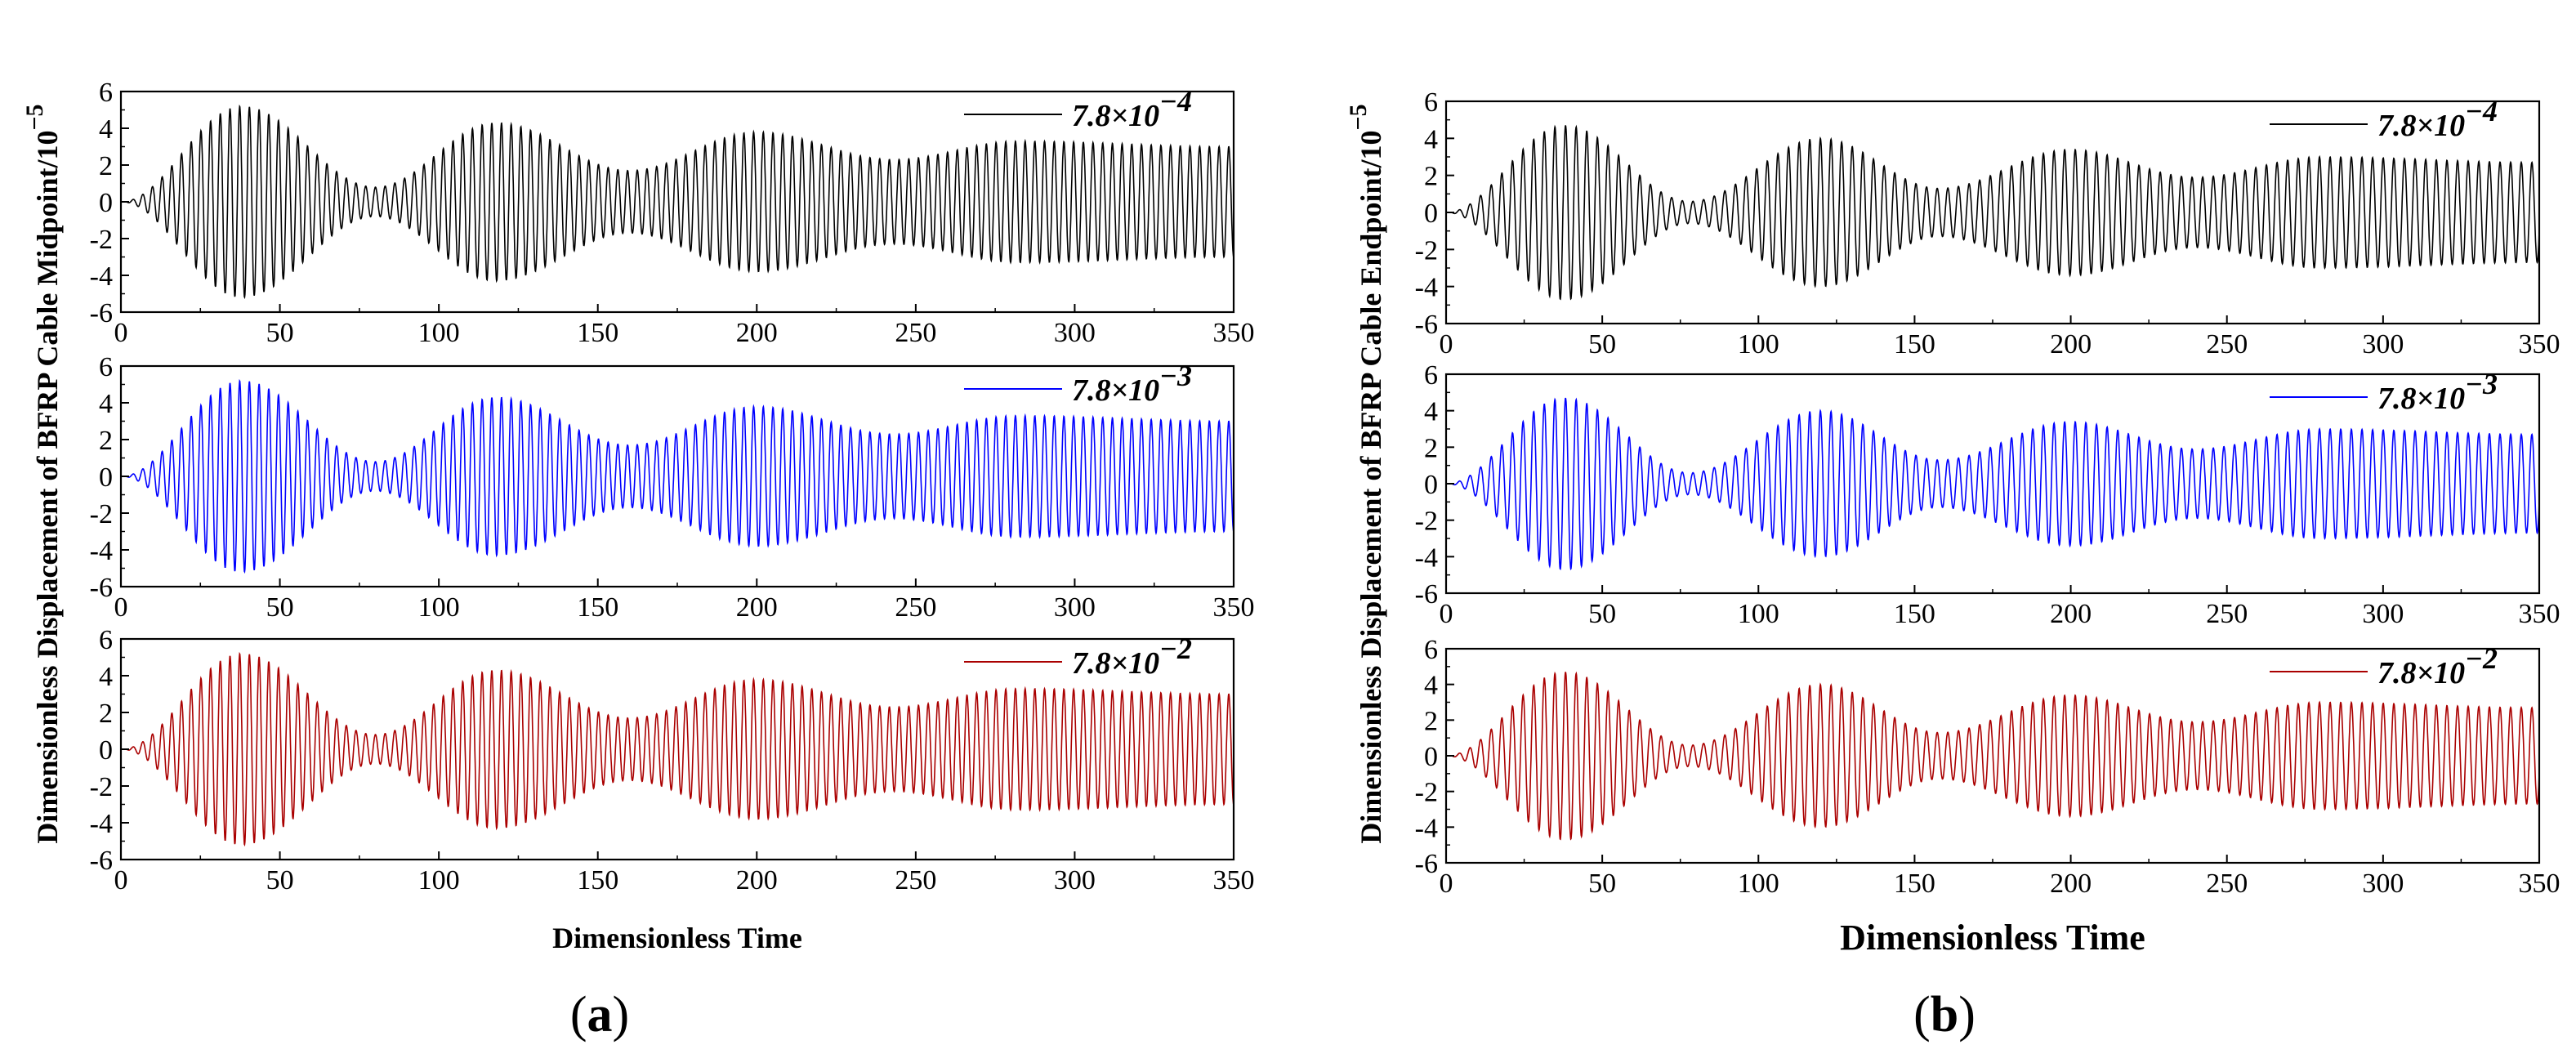 This screenshot has height=1054, width=2576. What do you see at coordinates (1945, 1015) in the screenshot?
I see `panel-label-letter: b` at bounding box center [1945, 1015].